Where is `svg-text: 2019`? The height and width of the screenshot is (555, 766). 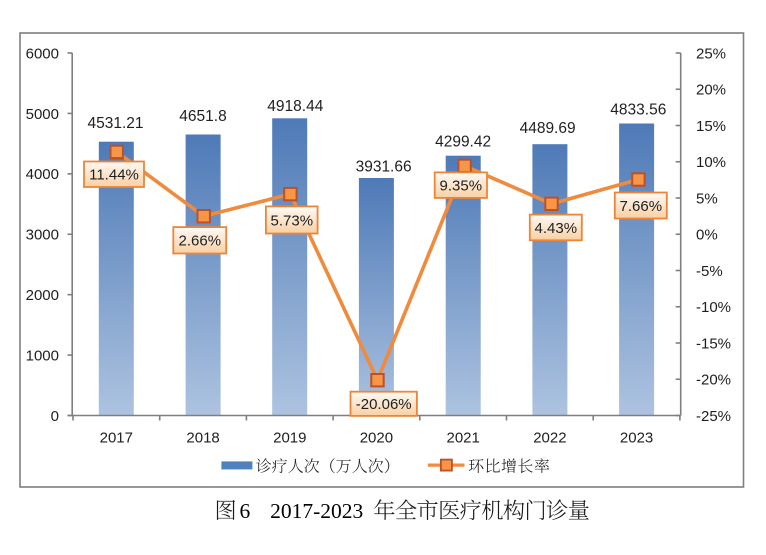 svg-text: 2019 is located at coordinates (289, 438).